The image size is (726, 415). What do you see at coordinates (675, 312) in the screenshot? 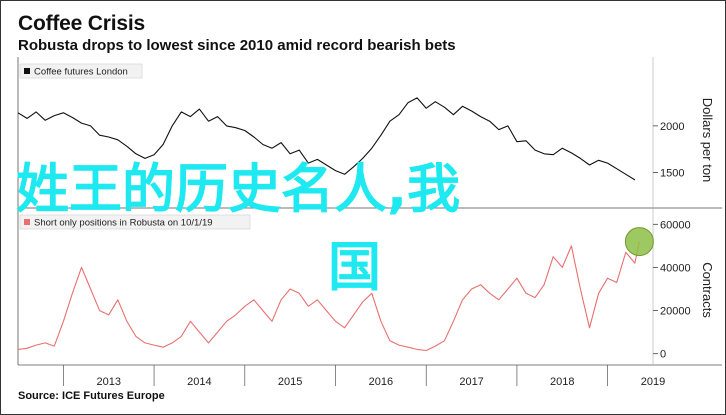
I see `y-tick-label-bottom: 20000` at bounding box center [675, 312].